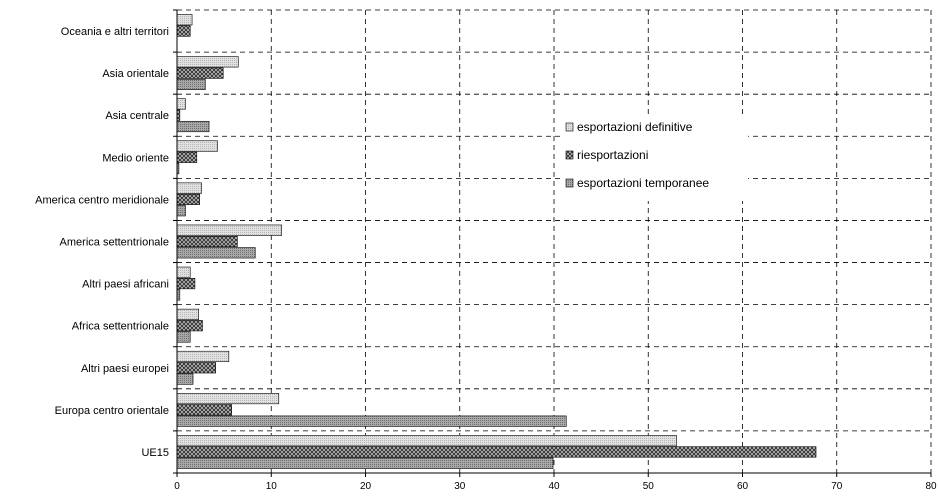 This screenshot has width=938, height=496. What do you see at coordinates (125, 285) in the screenshot?
I see `category-label: Altri paesi africani` at bounding box center [125, 285].